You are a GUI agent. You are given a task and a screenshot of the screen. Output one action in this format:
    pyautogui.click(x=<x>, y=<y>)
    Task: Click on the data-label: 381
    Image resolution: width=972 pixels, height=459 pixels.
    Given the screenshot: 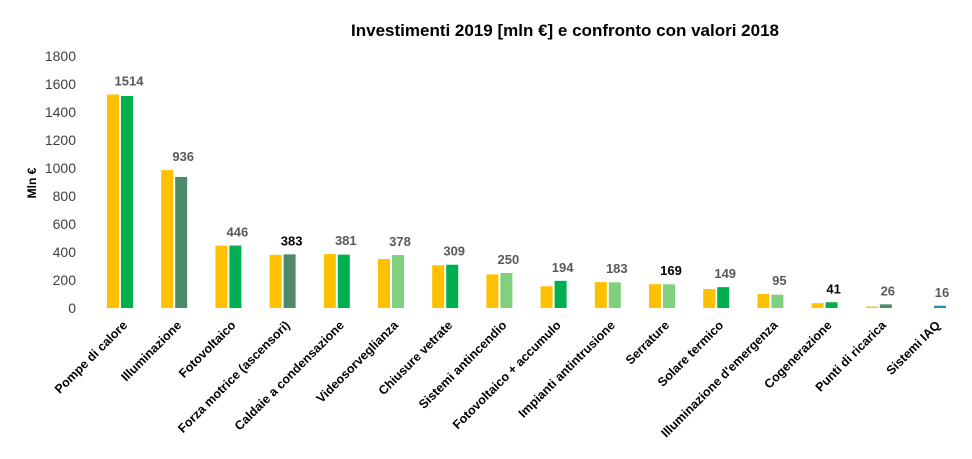 What is the action you would take?
    pyautogui.click(x=346, y=240)
    